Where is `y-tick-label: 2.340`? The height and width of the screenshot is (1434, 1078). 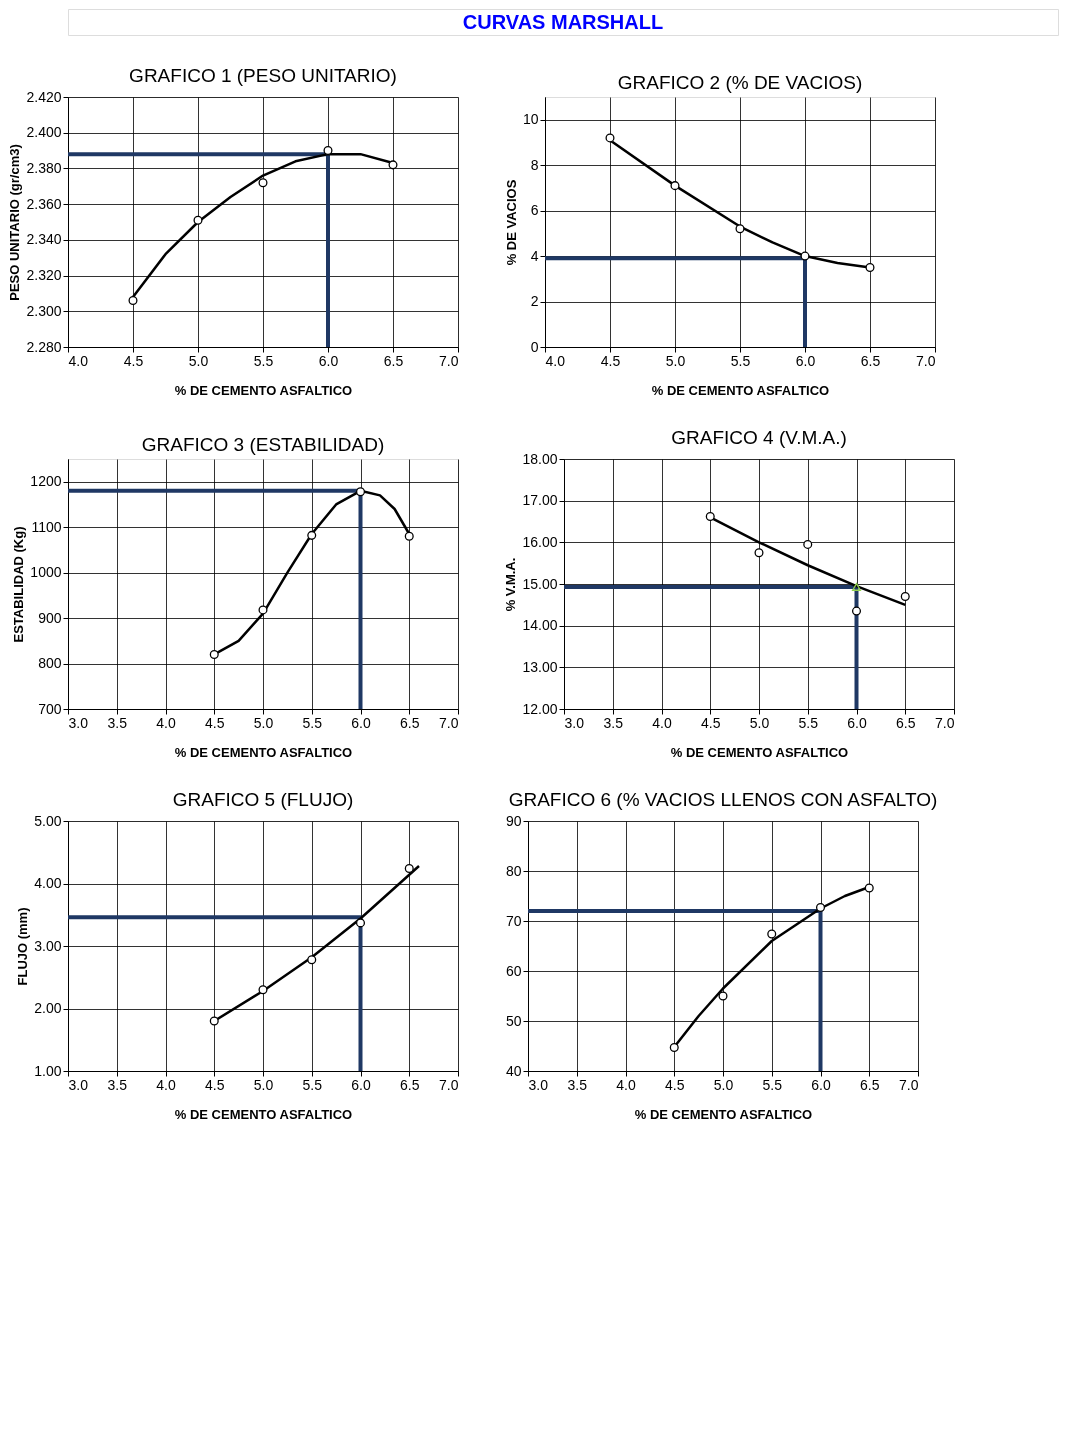
y-tick-label: 2.340 is located at coordinates (44, 239).